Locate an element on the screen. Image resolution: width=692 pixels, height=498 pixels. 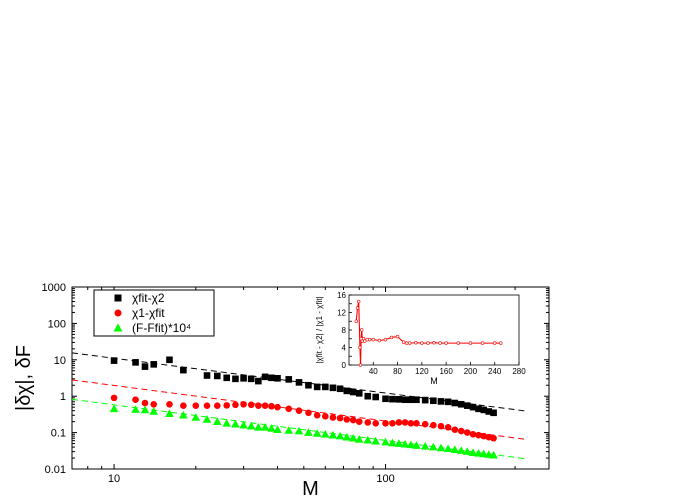
legend-label: χfit-χ2 is located at coordinates (148, 298).